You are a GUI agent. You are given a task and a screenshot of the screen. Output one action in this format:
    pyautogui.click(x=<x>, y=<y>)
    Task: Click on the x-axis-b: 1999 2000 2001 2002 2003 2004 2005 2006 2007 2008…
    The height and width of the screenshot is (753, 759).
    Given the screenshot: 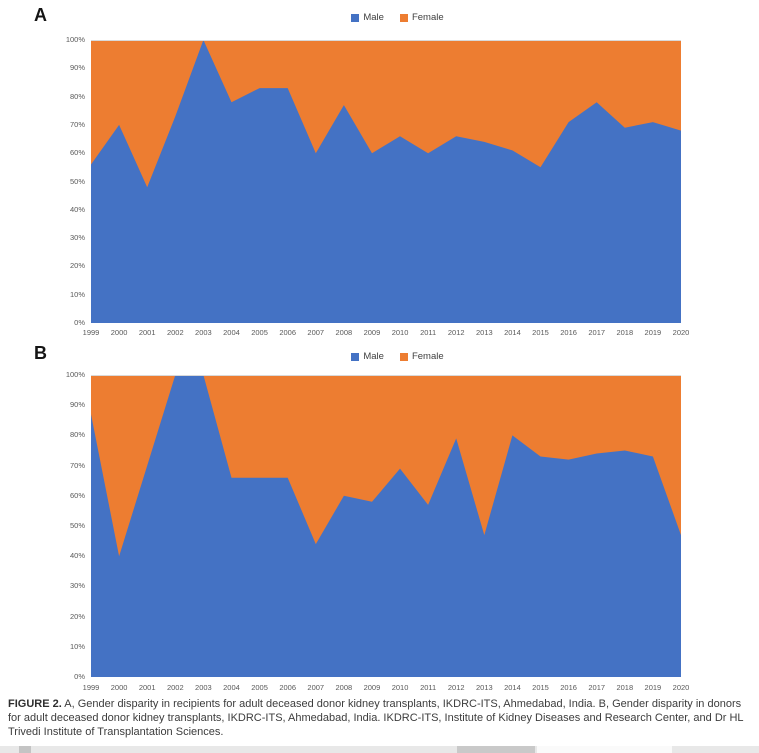 What is the action you would take?
    pyautogui.click(x=386, y=689)
    